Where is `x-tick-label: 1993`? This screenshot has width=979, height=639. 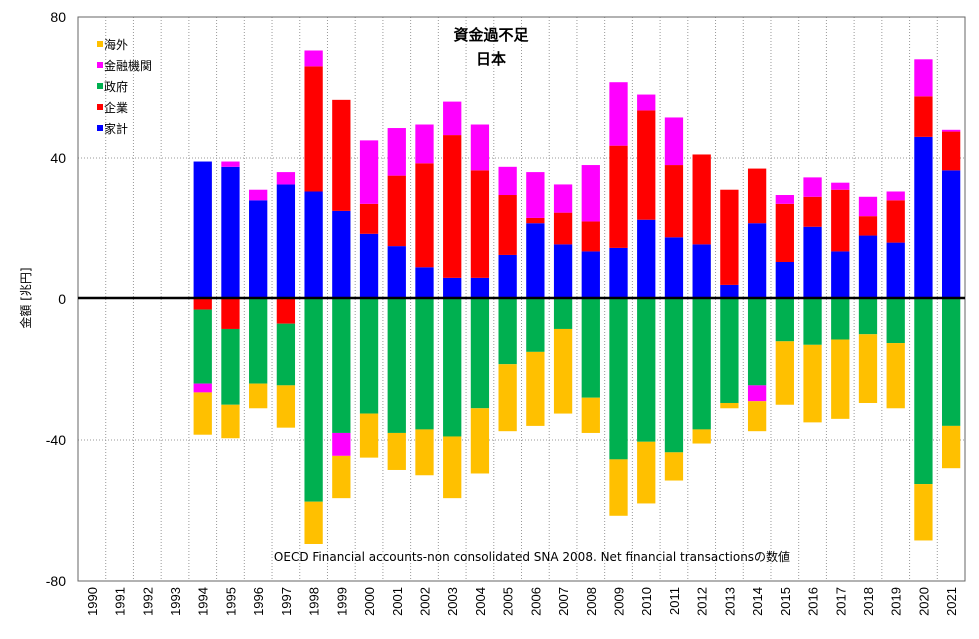 x-tick-label: 1993 is located at coordinates (175, 601).